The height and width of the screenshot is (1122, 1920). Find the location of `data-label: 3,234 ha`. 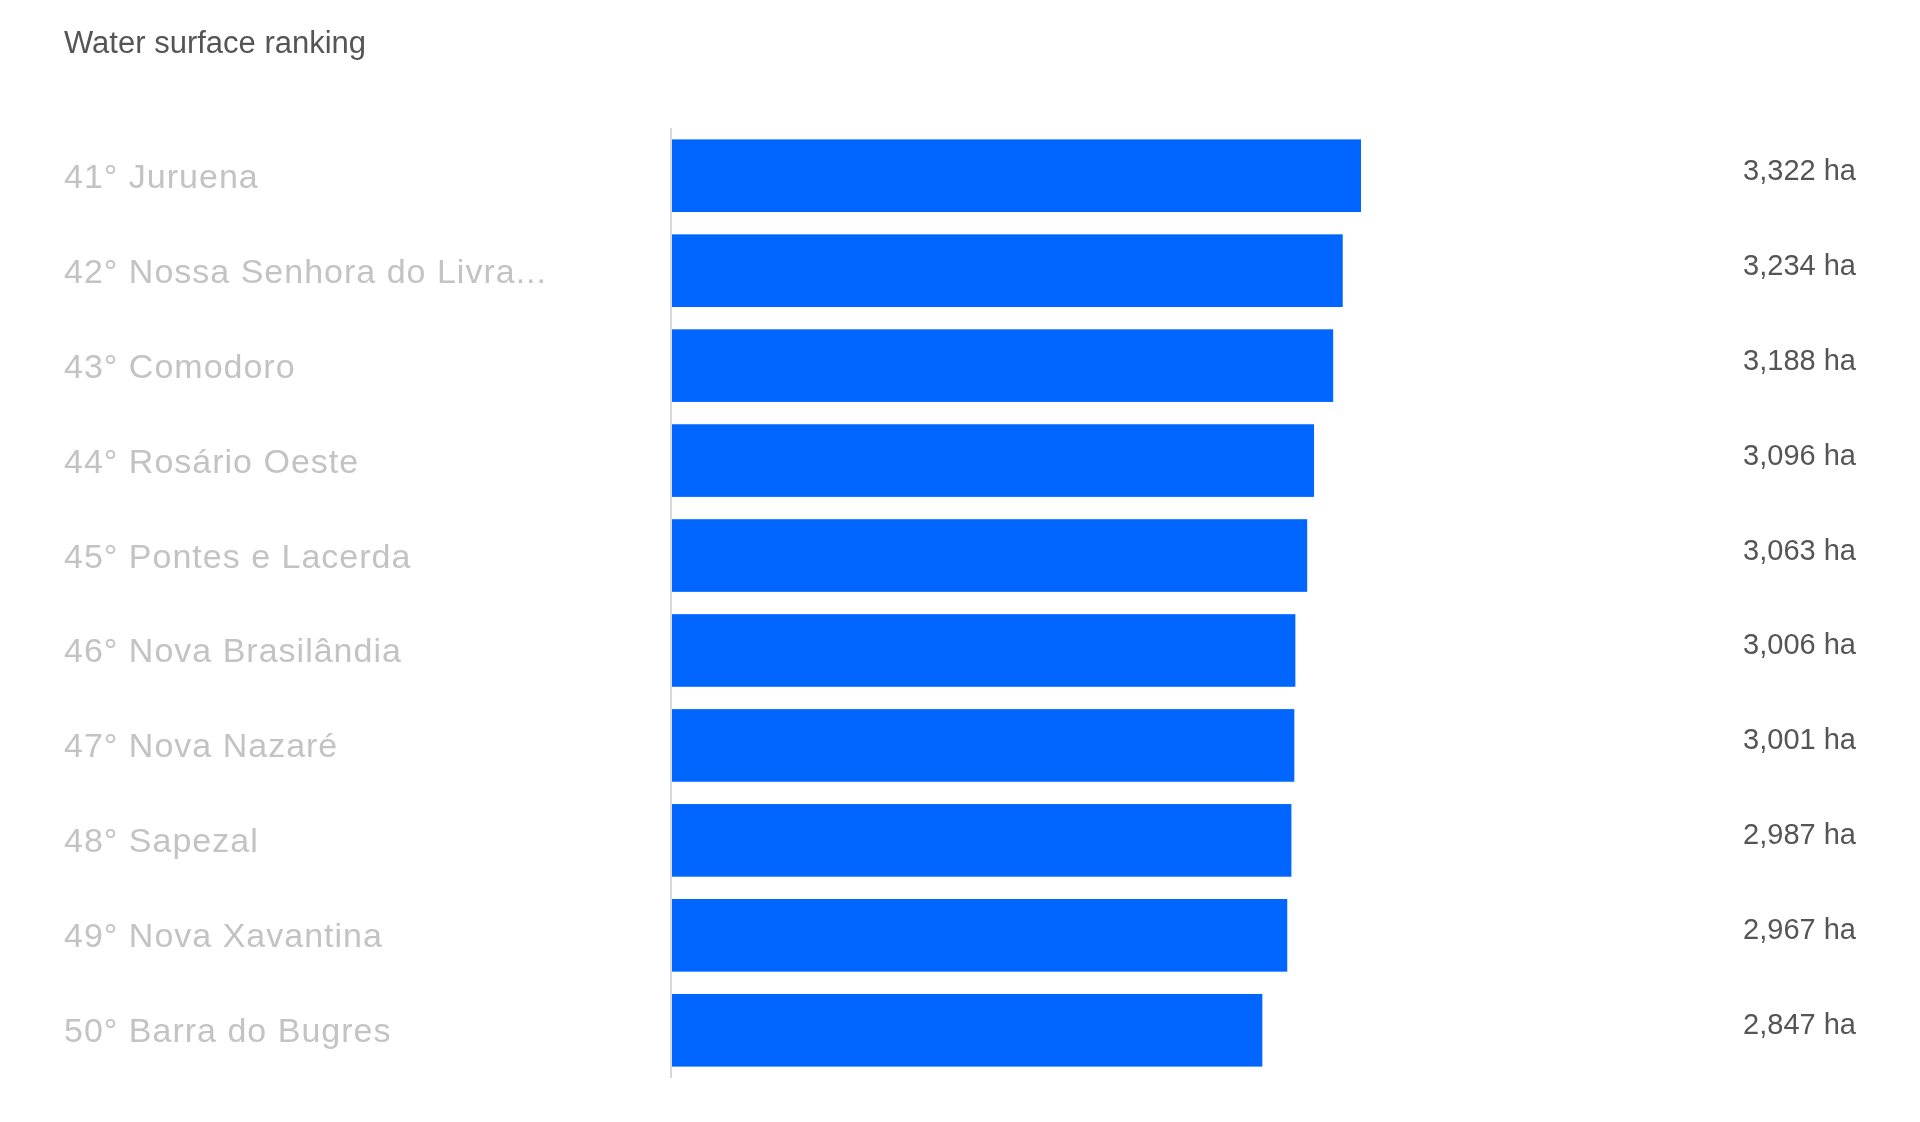

data-label: 3,234 ha is located at coordinates (1800, 264).